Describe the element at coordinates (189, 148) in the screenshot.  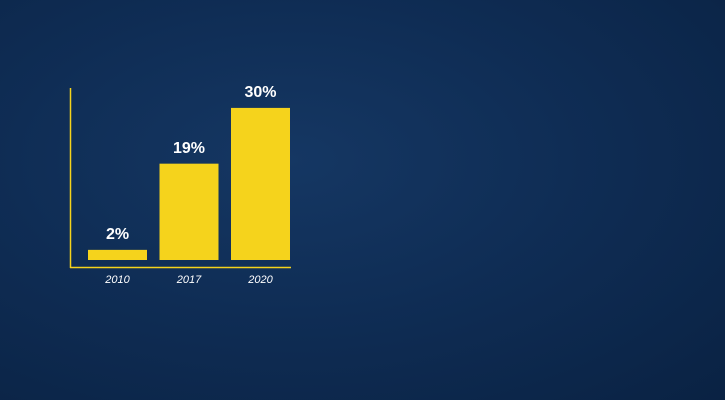
I see `value-label: 19%` at that location.